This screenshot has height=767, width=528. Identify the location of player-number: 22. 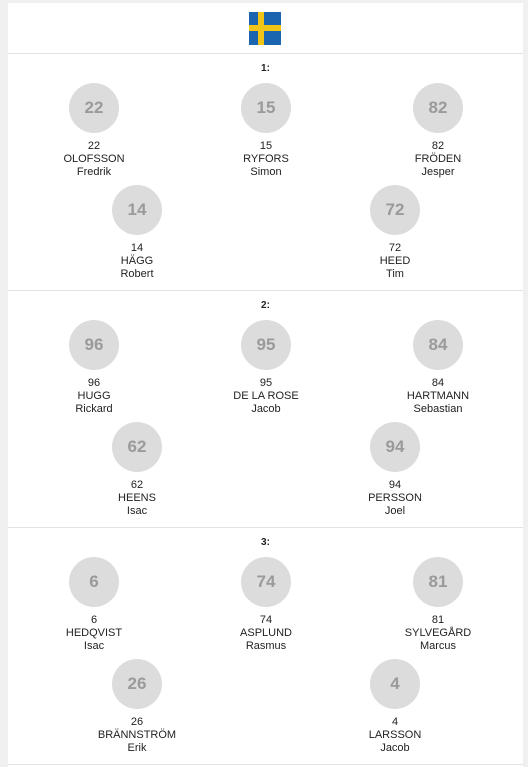
(94, 146).